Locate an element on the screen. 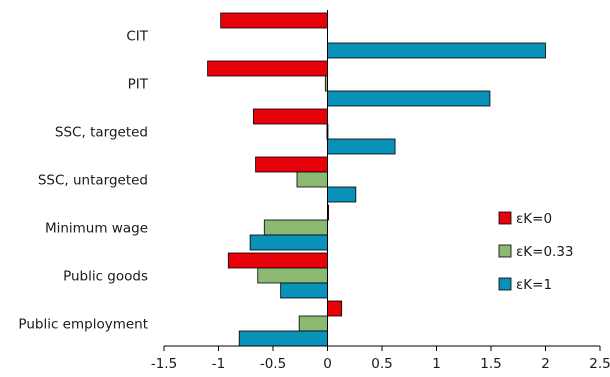 This screenshot has height=377, width=610. x-axis: -1.5 -1 -0.5 0 0.5 1 1.5 2 2.5 is located at coordinates (380, 358).